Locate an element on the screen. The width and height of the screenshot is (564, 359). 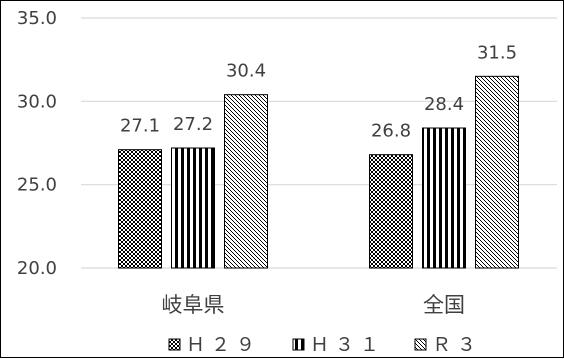
data-label: 28.4 is located at coordinates (444, 104).